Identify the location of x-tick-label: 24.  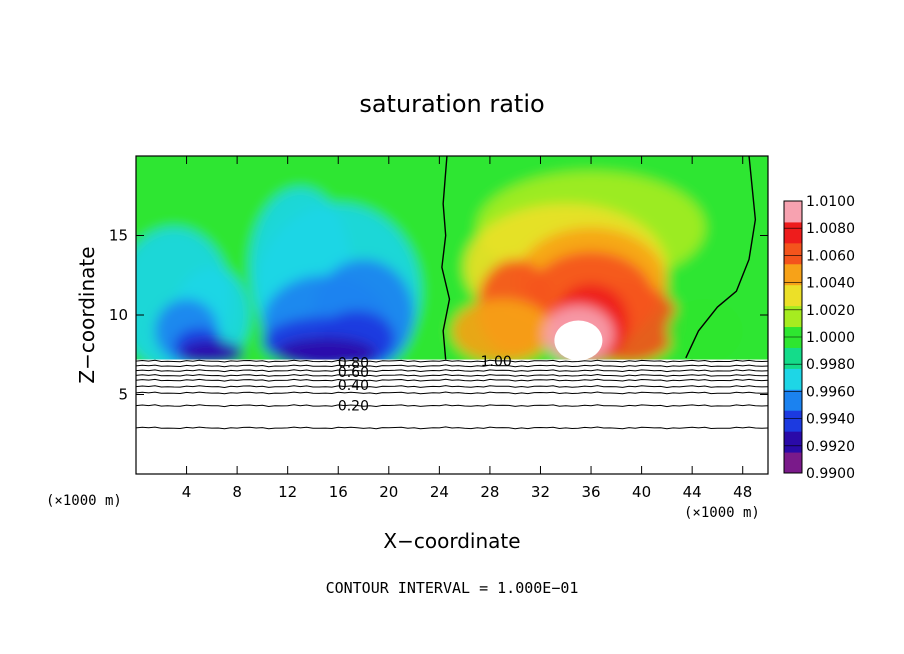
(439, 492).